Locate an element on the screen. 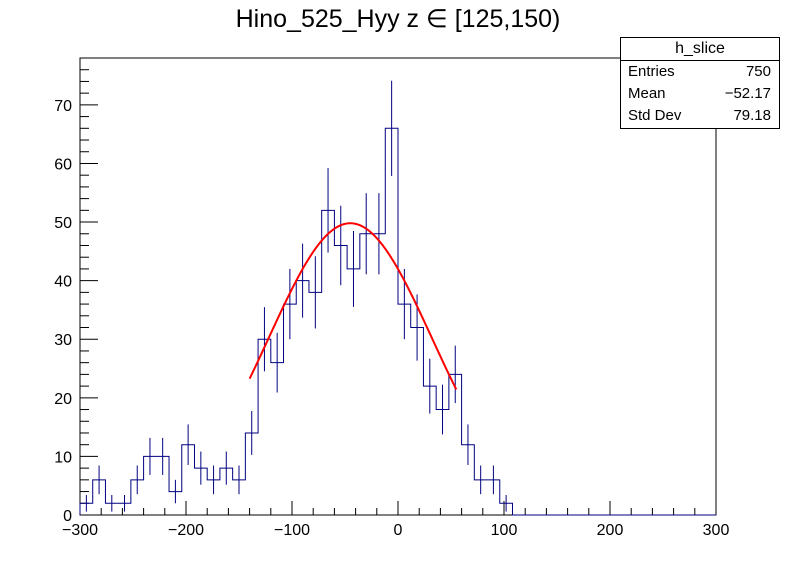 Image resolution: width=796 pixels, height=572 pixels. stats-value: 79.18 is located at coordinates (752, 115).